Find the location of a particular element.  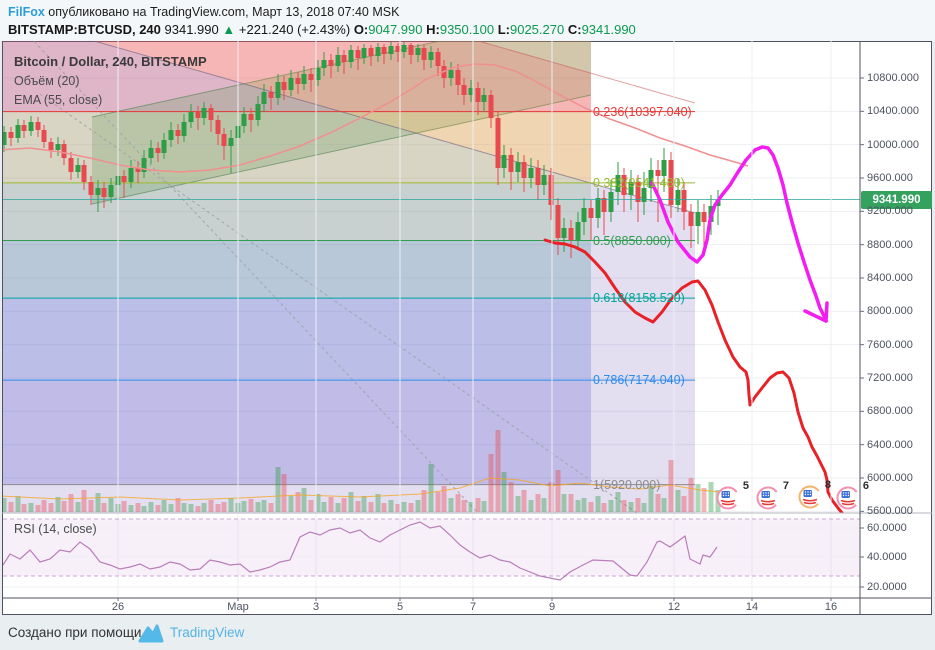

rsi-tick-label: 60.0000 is located at coordinates (887, 528).